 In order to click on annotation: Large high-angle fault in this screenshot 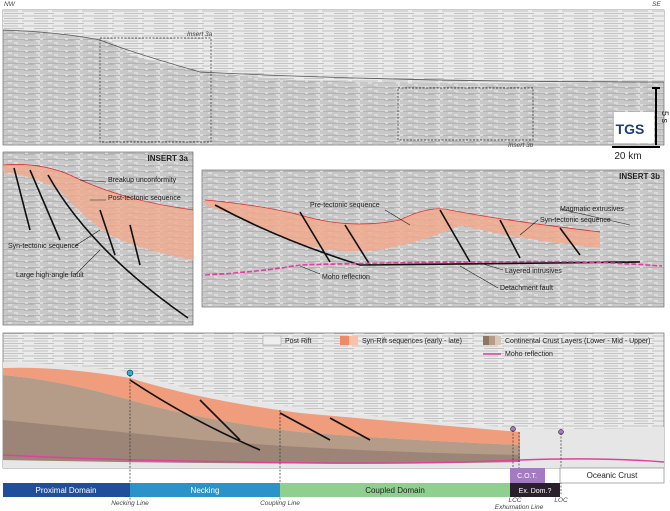, I will do `click(50, 275)`.